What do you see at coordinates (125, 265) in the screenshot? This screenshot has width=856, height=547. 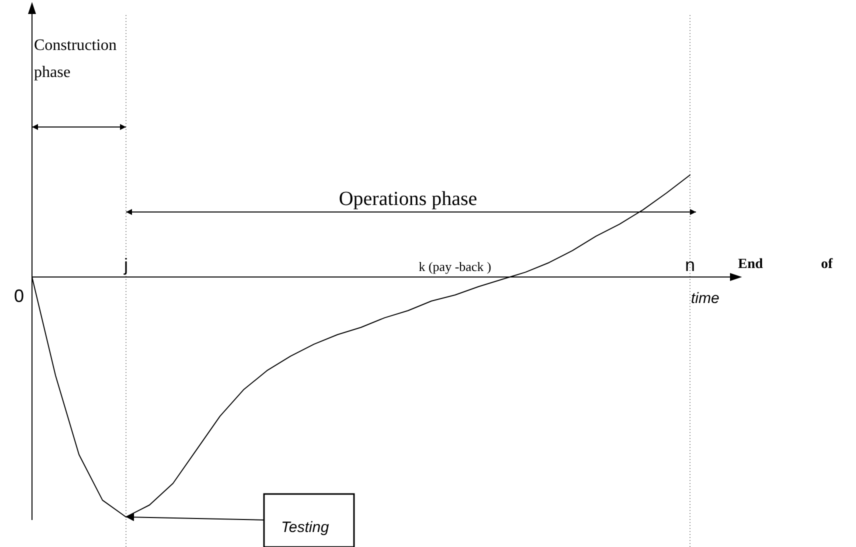 I see `x-tick-label: j` at bounding box center [125, 265].